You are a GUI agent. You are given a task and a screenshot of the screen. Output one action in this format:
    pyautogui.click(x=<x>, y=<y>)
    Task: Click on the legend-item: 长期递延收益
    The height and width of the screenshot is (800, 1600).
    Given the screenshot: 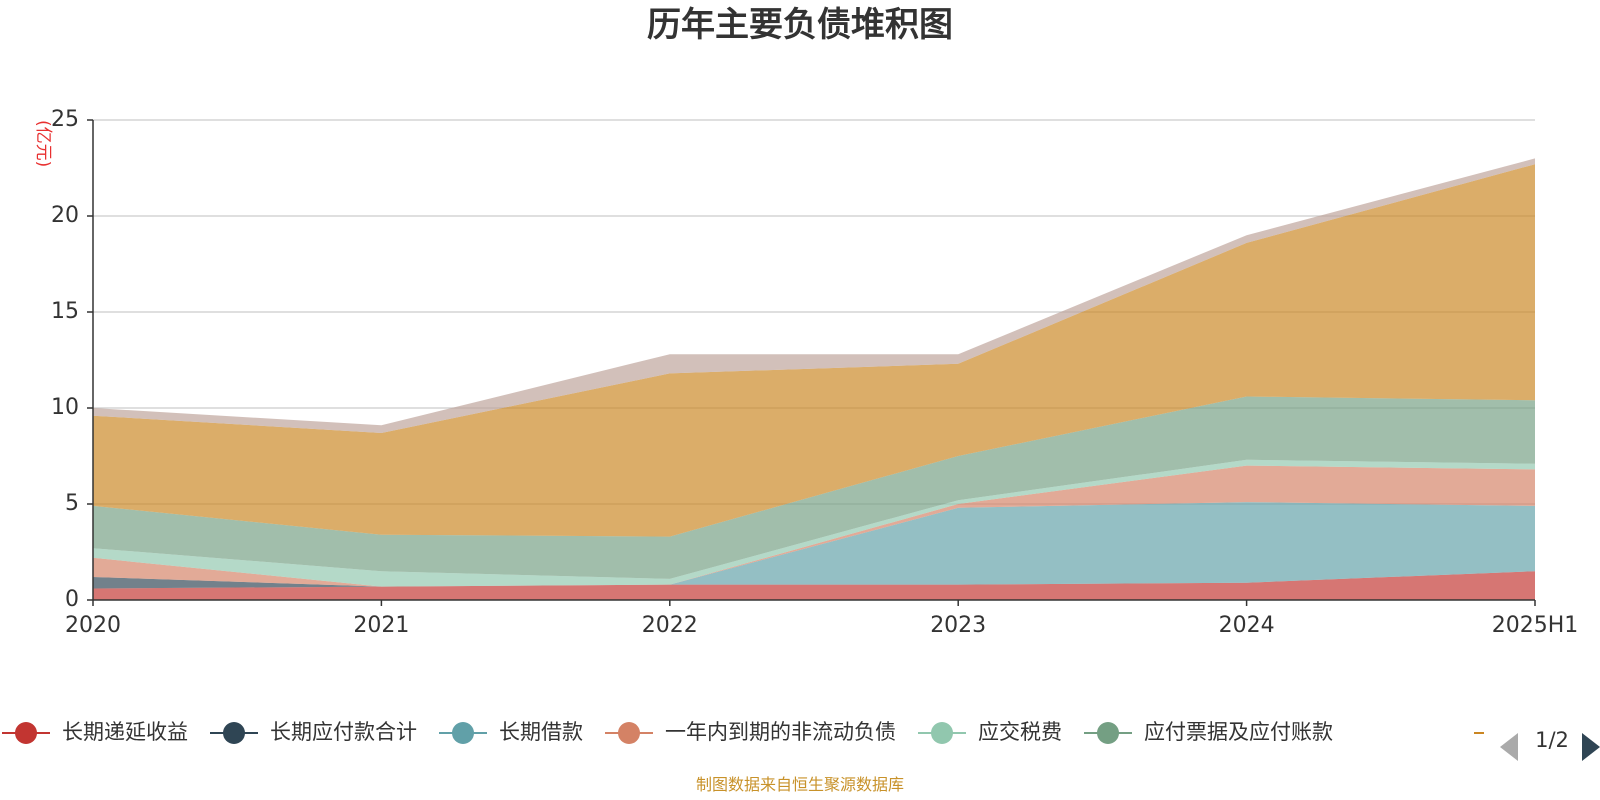 What is the action you would take?
    pyautogui.click(x=95, y=732)
    